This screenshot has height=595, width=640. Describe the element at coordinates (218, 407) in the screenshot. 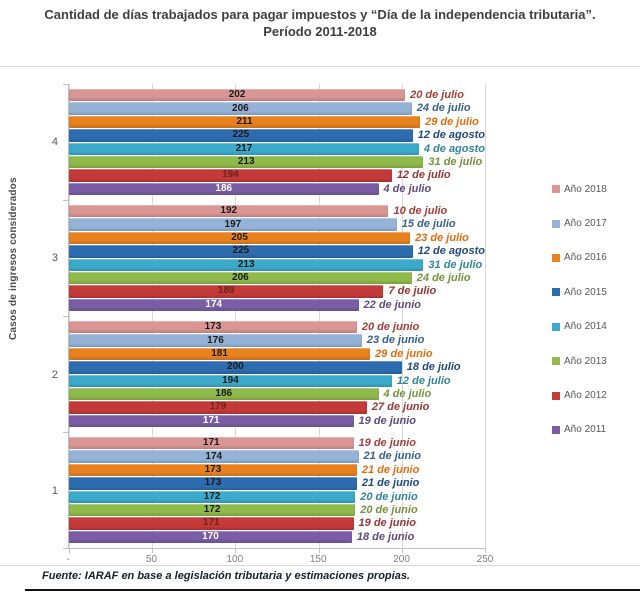

I see `bar-value-label: 179` at that location.